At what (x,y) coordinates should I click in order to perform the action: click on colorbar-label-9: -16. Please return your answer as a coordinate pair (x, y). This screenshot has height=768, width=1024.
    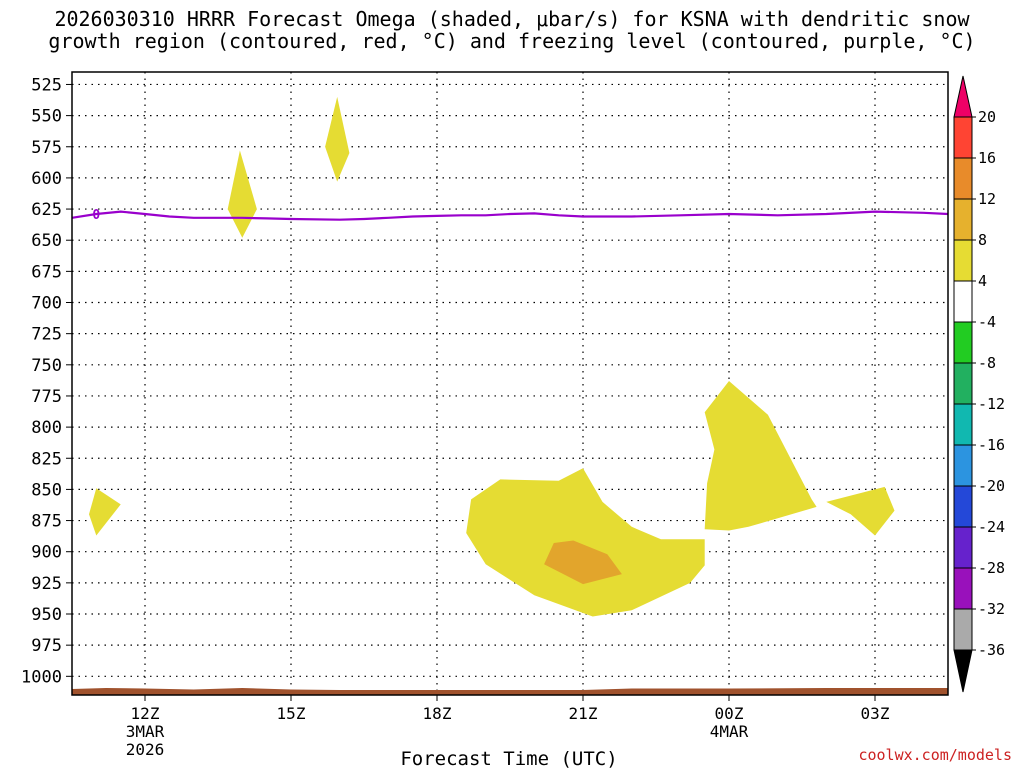
    Looking at the image, I should click on (991, 445).